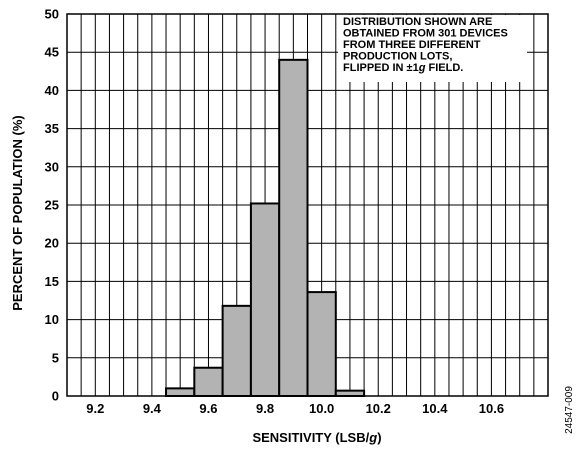 The image size is (579, 452). What do you see at coordinates (95, 408) in the screenshot?
I see `x-tick-label: 9.2` at bounding box center [95, 408].